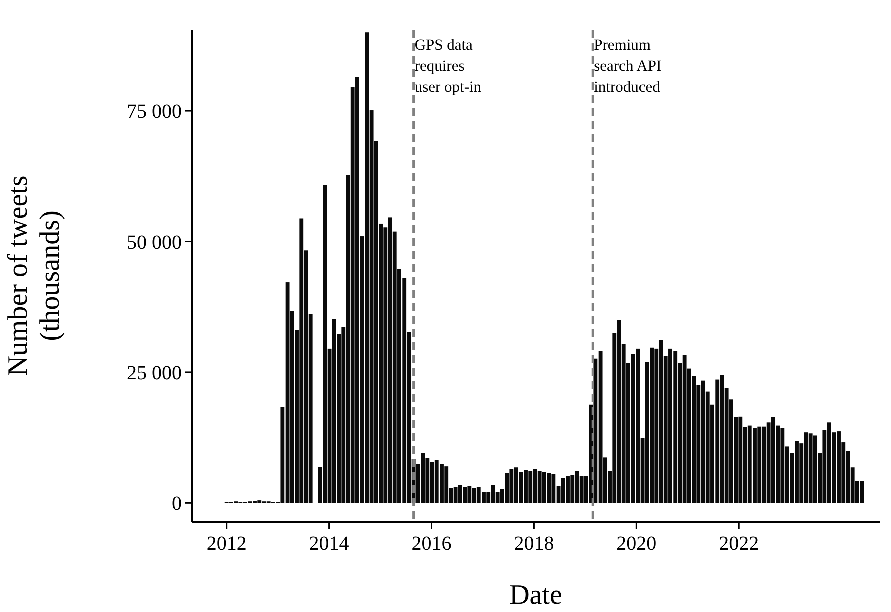  What do you see at coordinates (448, 66) in the screenshot?
I see `ref-line-label: GPS data requires user opt-in` at bounding box center [448, 66].